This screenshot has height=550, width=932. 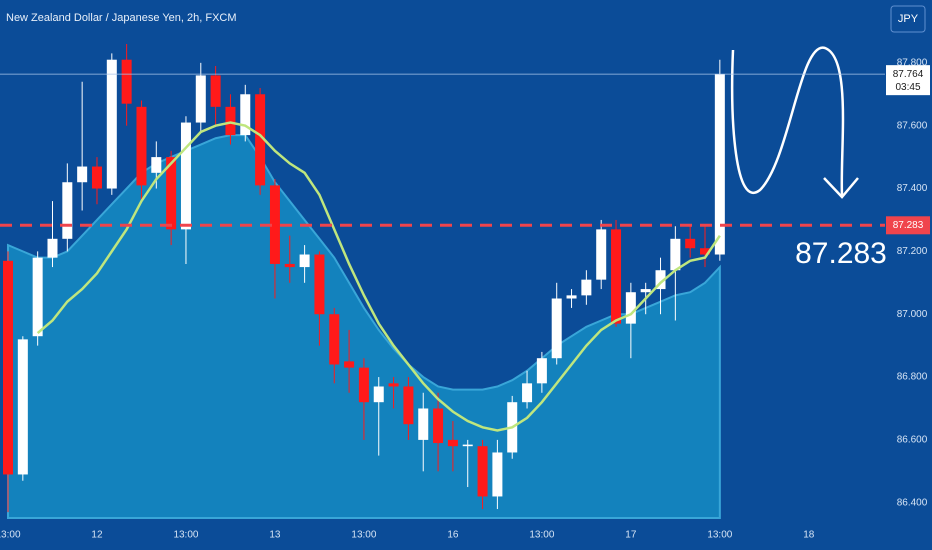 I want to click on y-tick-label: 86.800, so click(x=912, y=377).